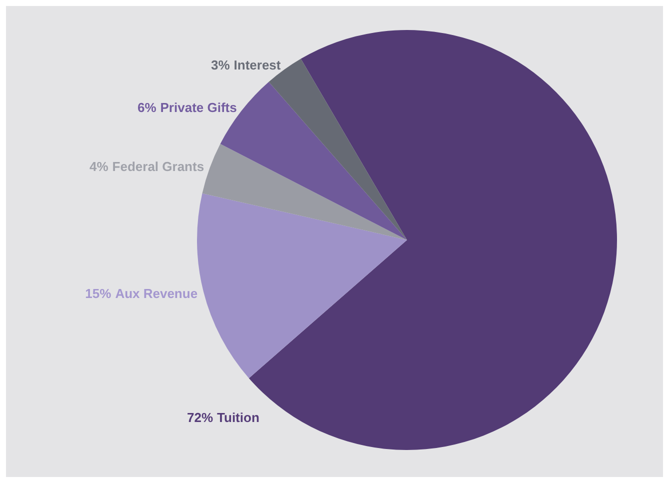  What do you see at coordinates (238, 418) in the screenshot?
I see `slice-label: Tuition` at bounding box center [238, 418].